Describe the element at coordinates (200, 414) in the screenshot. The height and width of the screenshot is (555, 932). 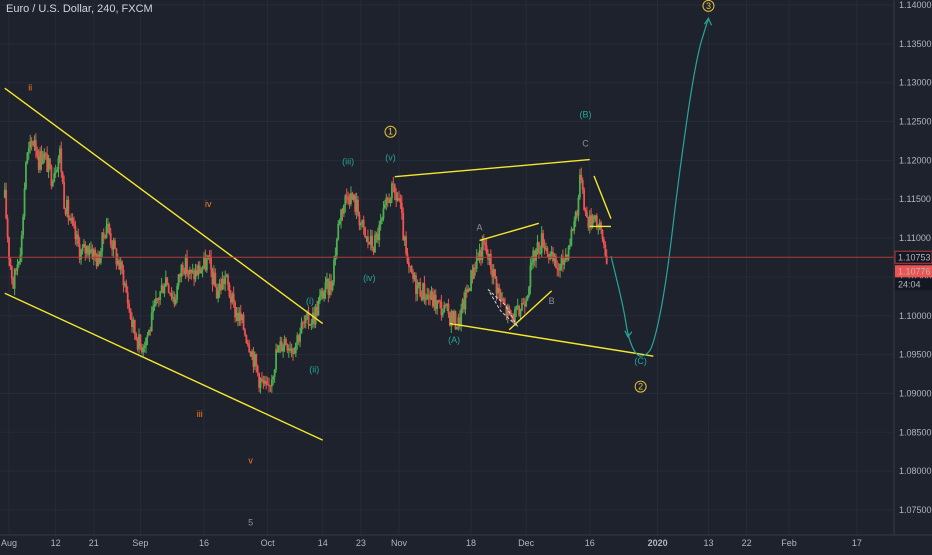
I see `wave-label: iii` at that location.